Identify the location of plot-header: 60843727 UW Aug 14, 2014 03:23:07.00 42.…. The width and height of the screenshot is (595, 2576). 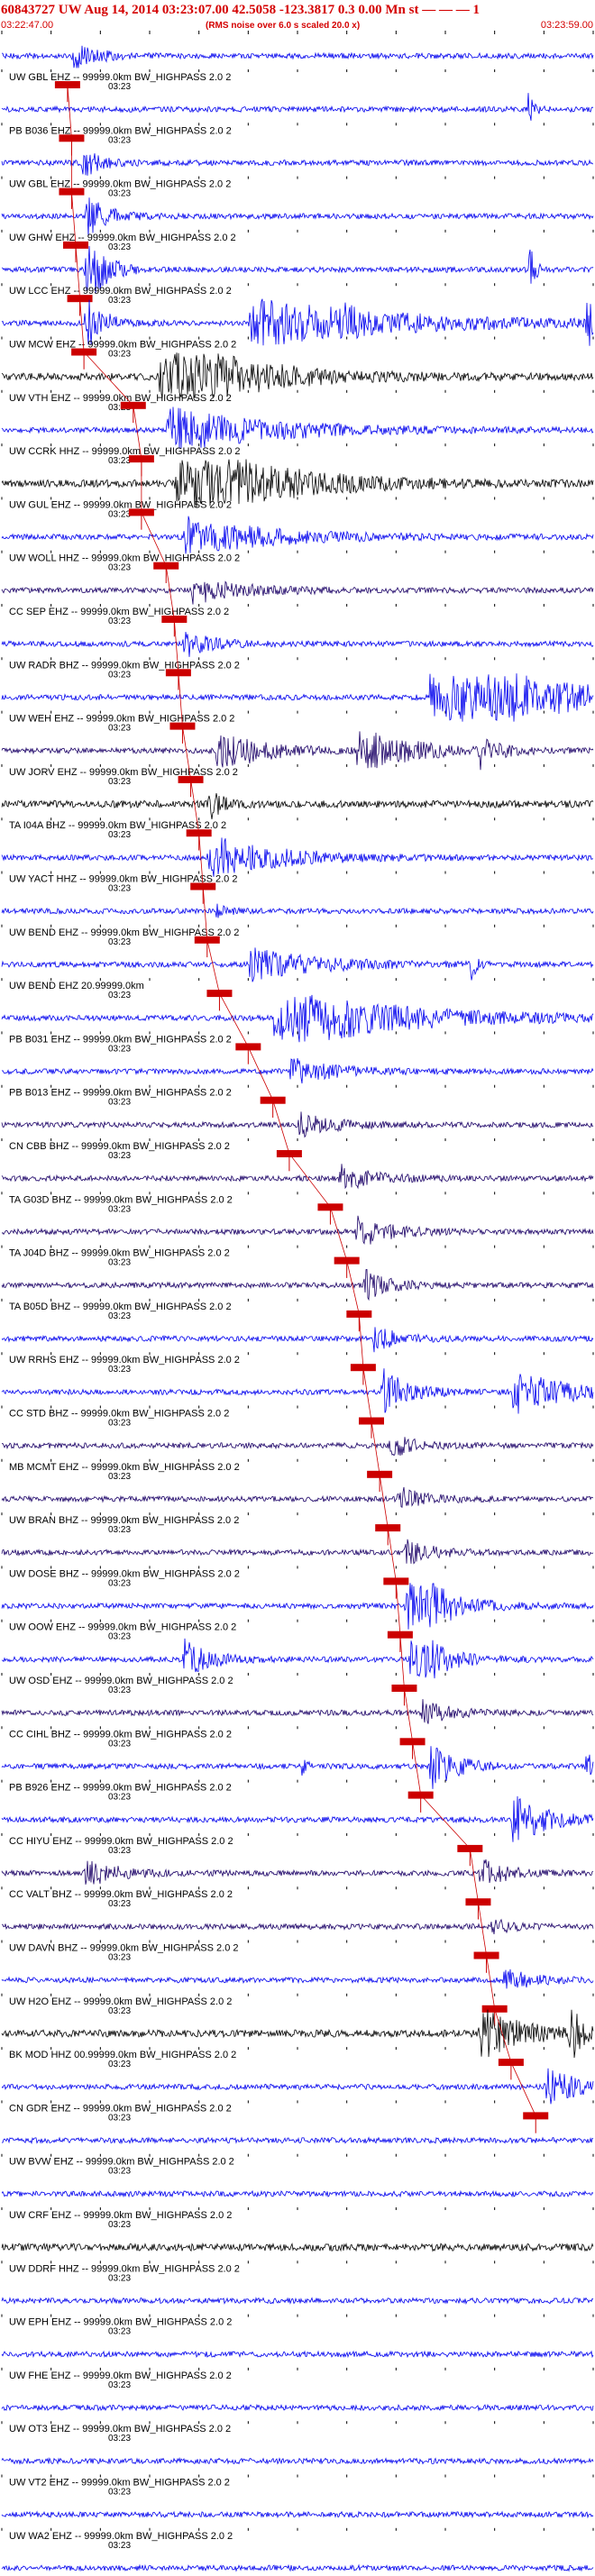
(297, 17).